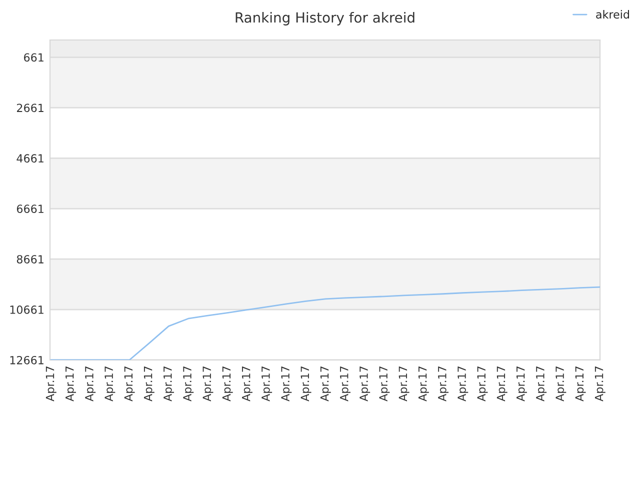 Image resolution: width=640 pixels, height=480 pixels. What do you see at coordinates (30, 259) in the screenshot?
I see `y-tick-label: 8661` at bounding box center [30, 259].